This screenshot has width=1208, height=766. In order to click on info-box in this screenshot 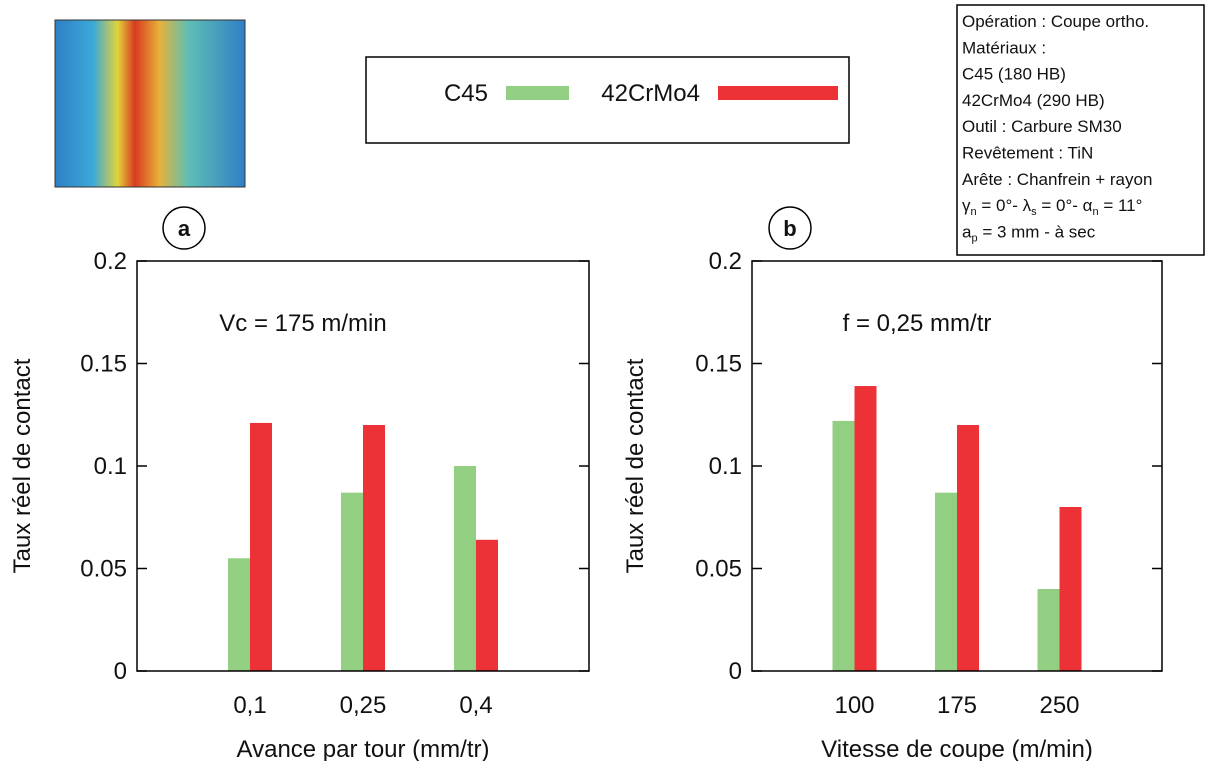, I will do `click(1080, 130)`.